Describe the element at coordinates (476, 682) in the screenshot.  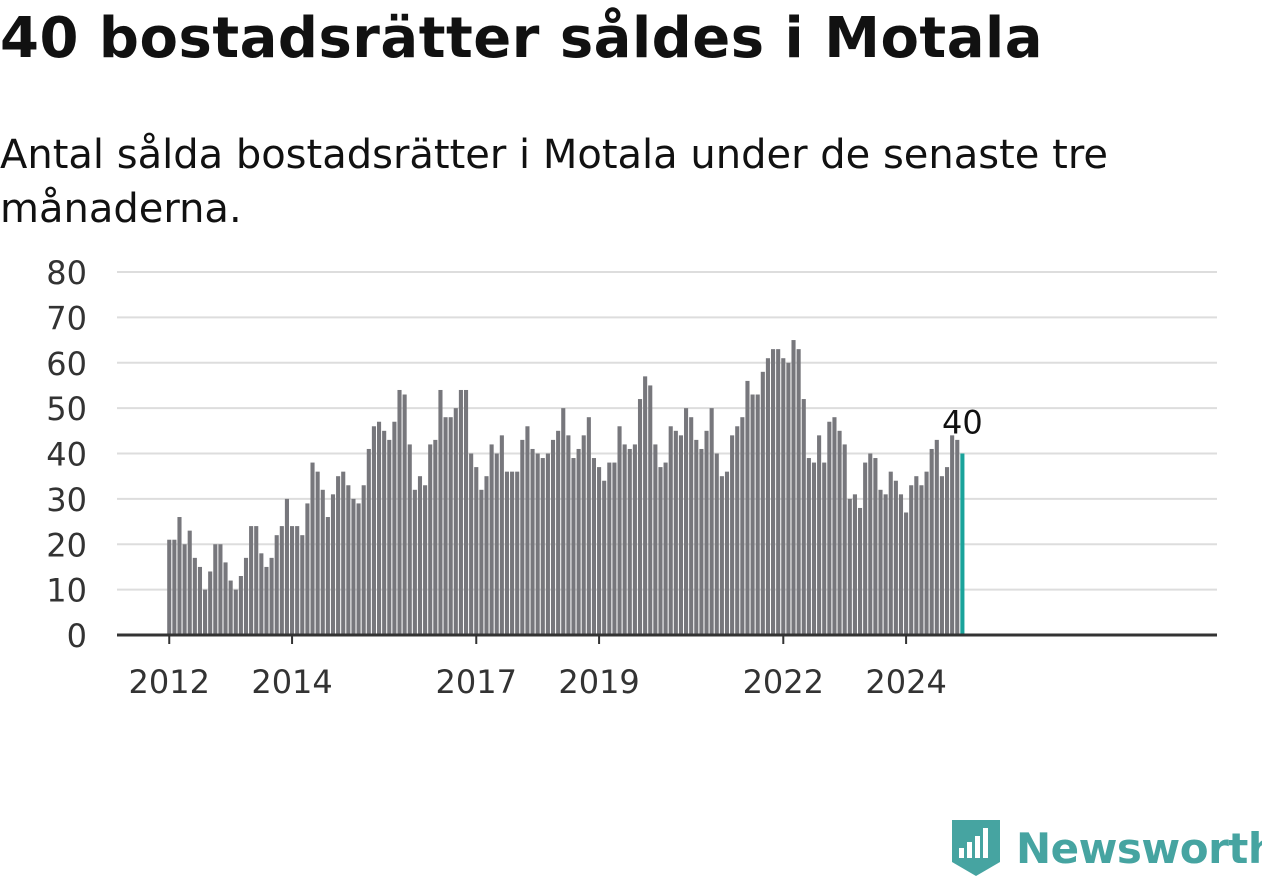
I see `x-tick-label: 2017` at that location.